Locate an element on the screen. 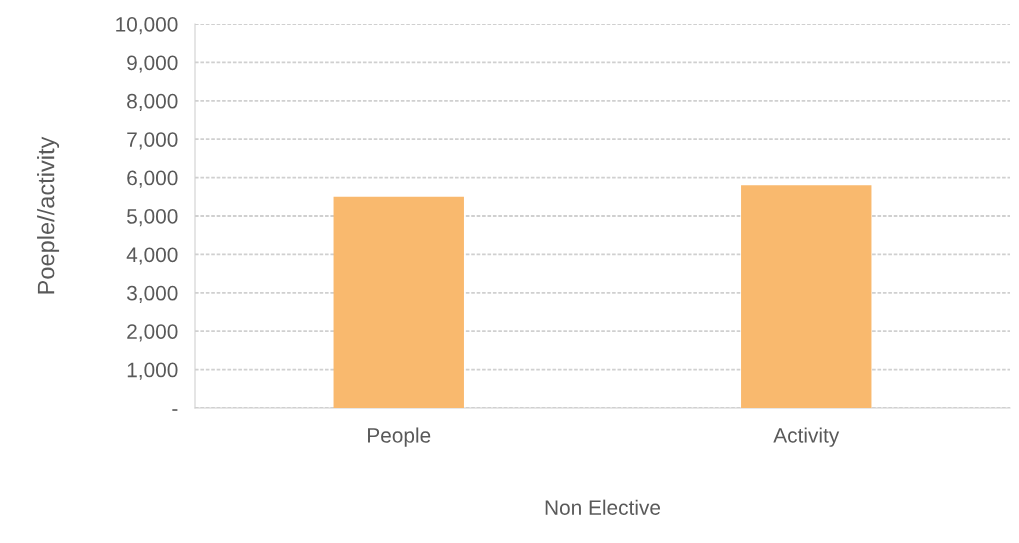 This screenshot has height=543, width=1019. y-axis-title: Poeple//activity is located at coordinates (48, 215).